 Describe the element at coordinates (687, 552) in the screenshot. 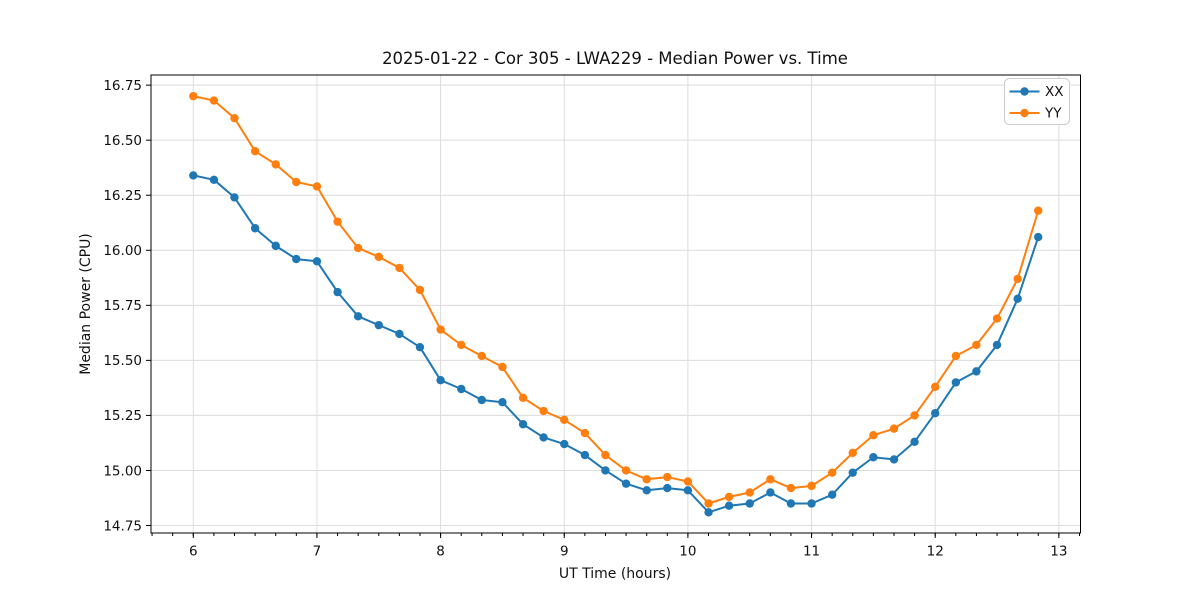

I see `x-tick-label: 10` at that location.